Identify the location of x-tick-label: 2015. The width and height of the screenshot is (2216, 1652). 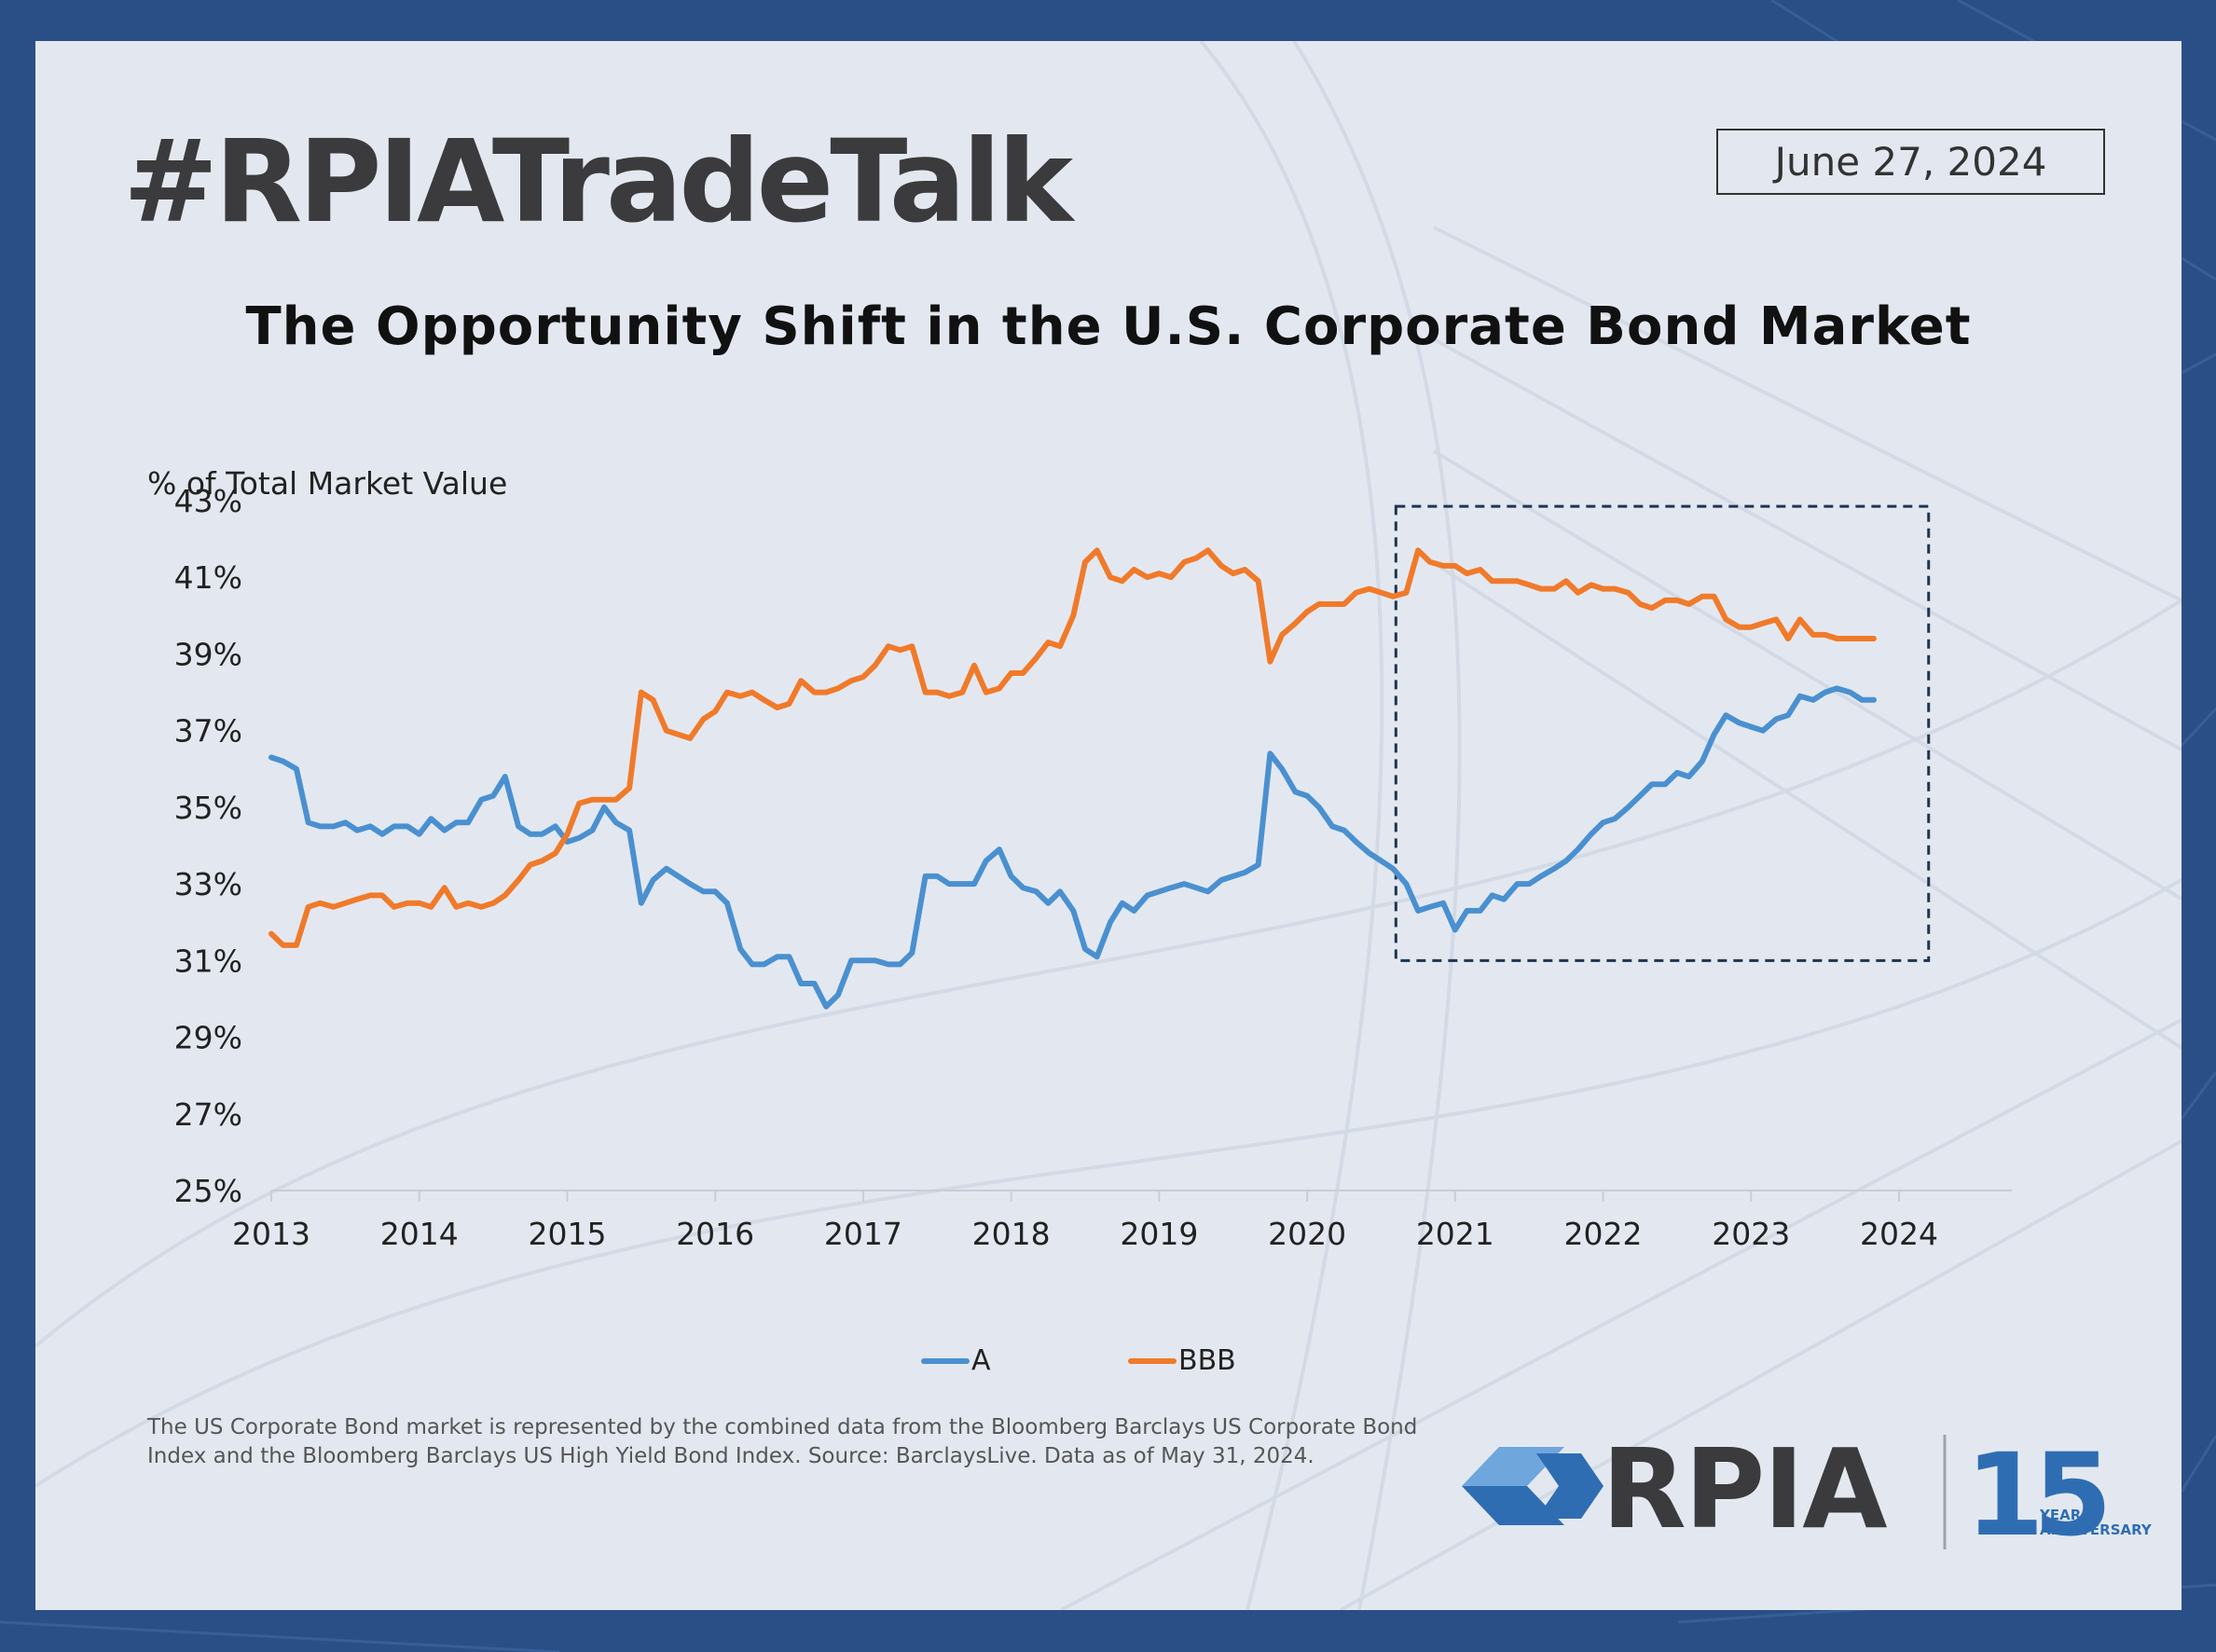
(567, 1234).